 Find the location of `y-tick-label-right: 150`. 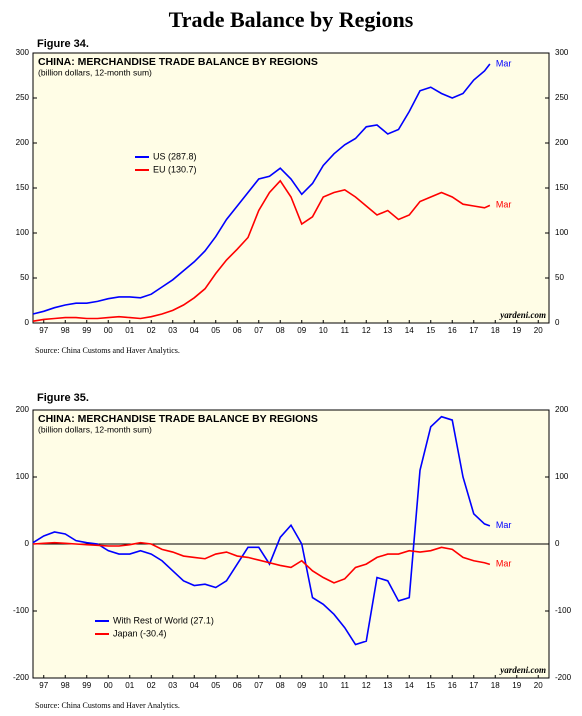

y-tick-label-right: 150 is located at coordinates (562, 187).